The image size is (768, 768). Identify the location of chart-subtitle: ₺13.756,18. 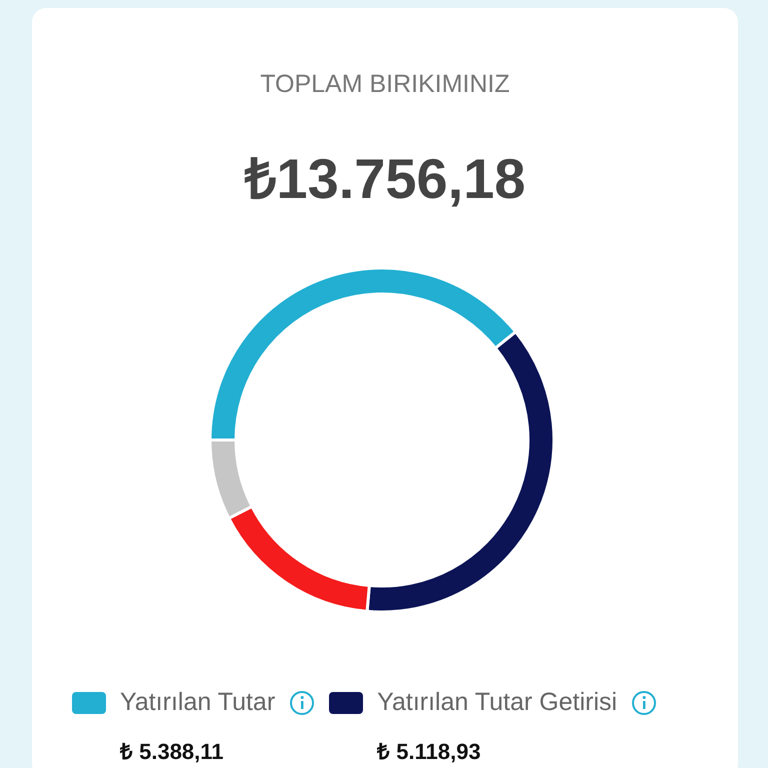
(385, 179).